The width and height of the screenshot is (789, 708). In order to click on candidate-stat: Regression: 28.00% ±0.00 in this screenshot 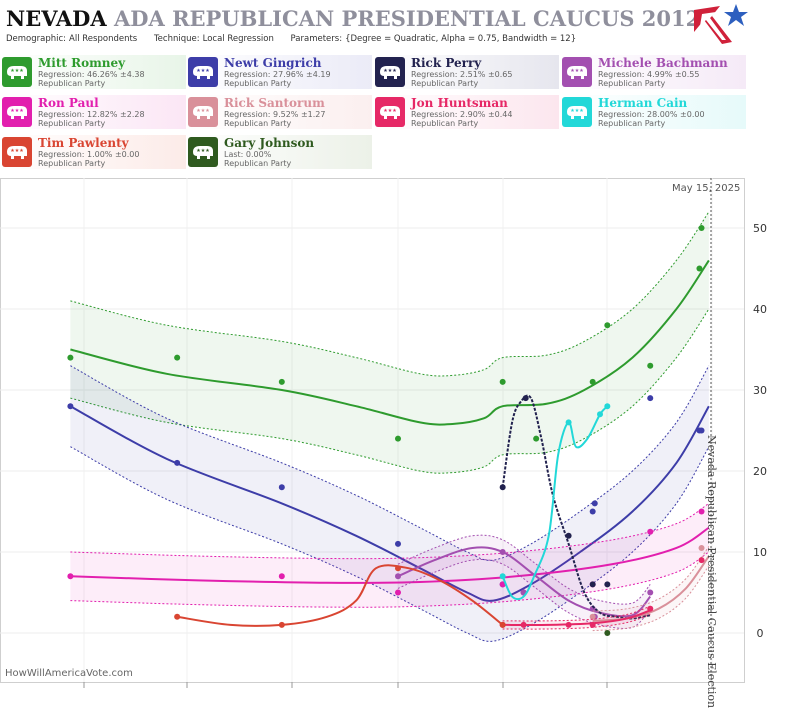, I will do `click(651, 114)`.